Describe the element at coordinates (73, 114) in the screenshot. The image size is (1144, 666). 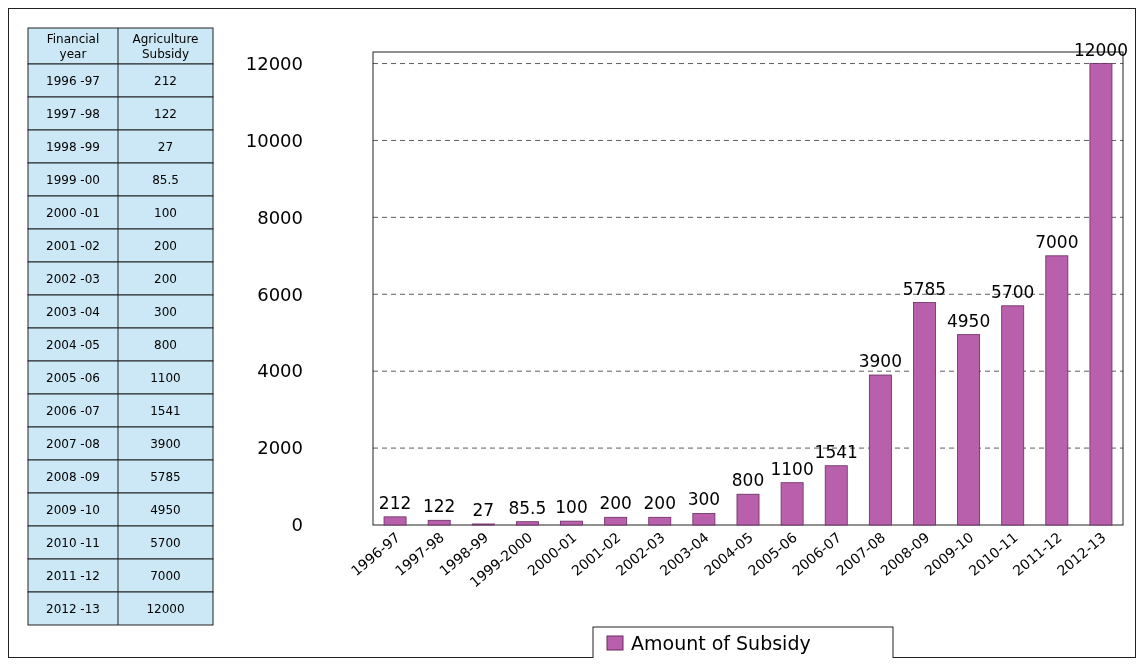
I see `category-label: 1997 -98` at that location.